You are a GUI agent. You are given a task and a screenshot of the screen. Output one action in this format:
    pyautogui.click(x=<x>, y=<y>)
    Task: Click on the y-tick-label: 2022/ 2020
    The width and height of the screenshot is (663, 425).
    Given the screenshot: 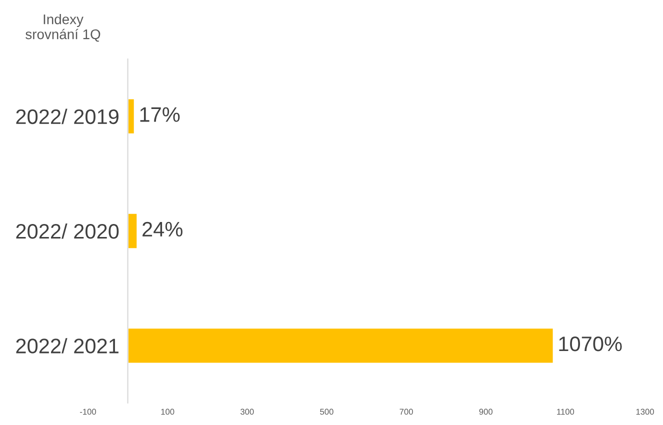 What is the action you would take?
    pyautogui.click(x=67, y=231)
    